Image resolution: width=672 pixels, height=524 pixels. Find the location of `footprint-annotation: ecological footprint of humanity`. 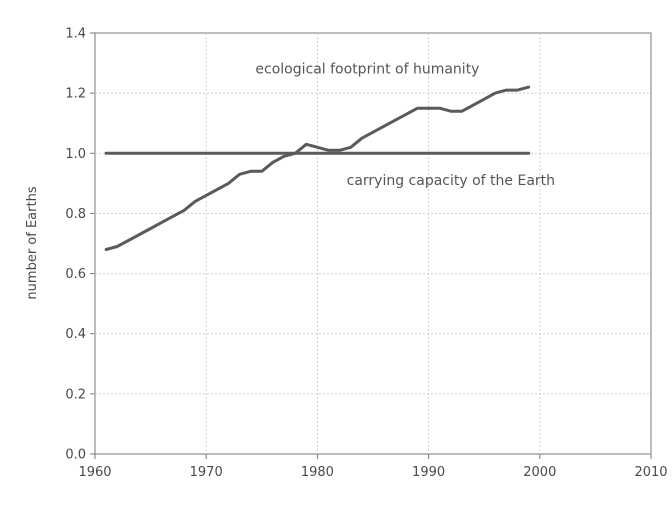

footprint-annotation: ecological footprint of humanity is located at coordinates (367, 70).